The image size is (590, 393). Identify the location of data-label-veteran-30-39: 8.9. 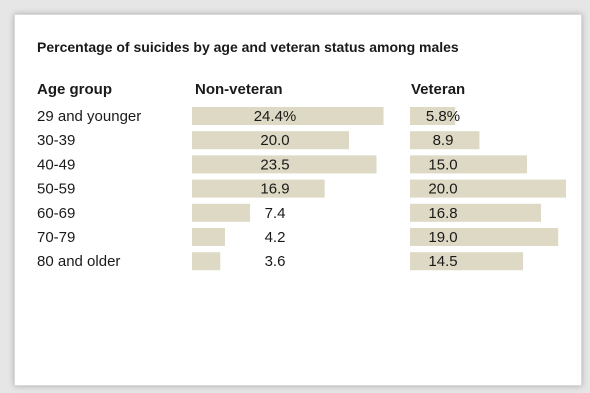
(443, 140).